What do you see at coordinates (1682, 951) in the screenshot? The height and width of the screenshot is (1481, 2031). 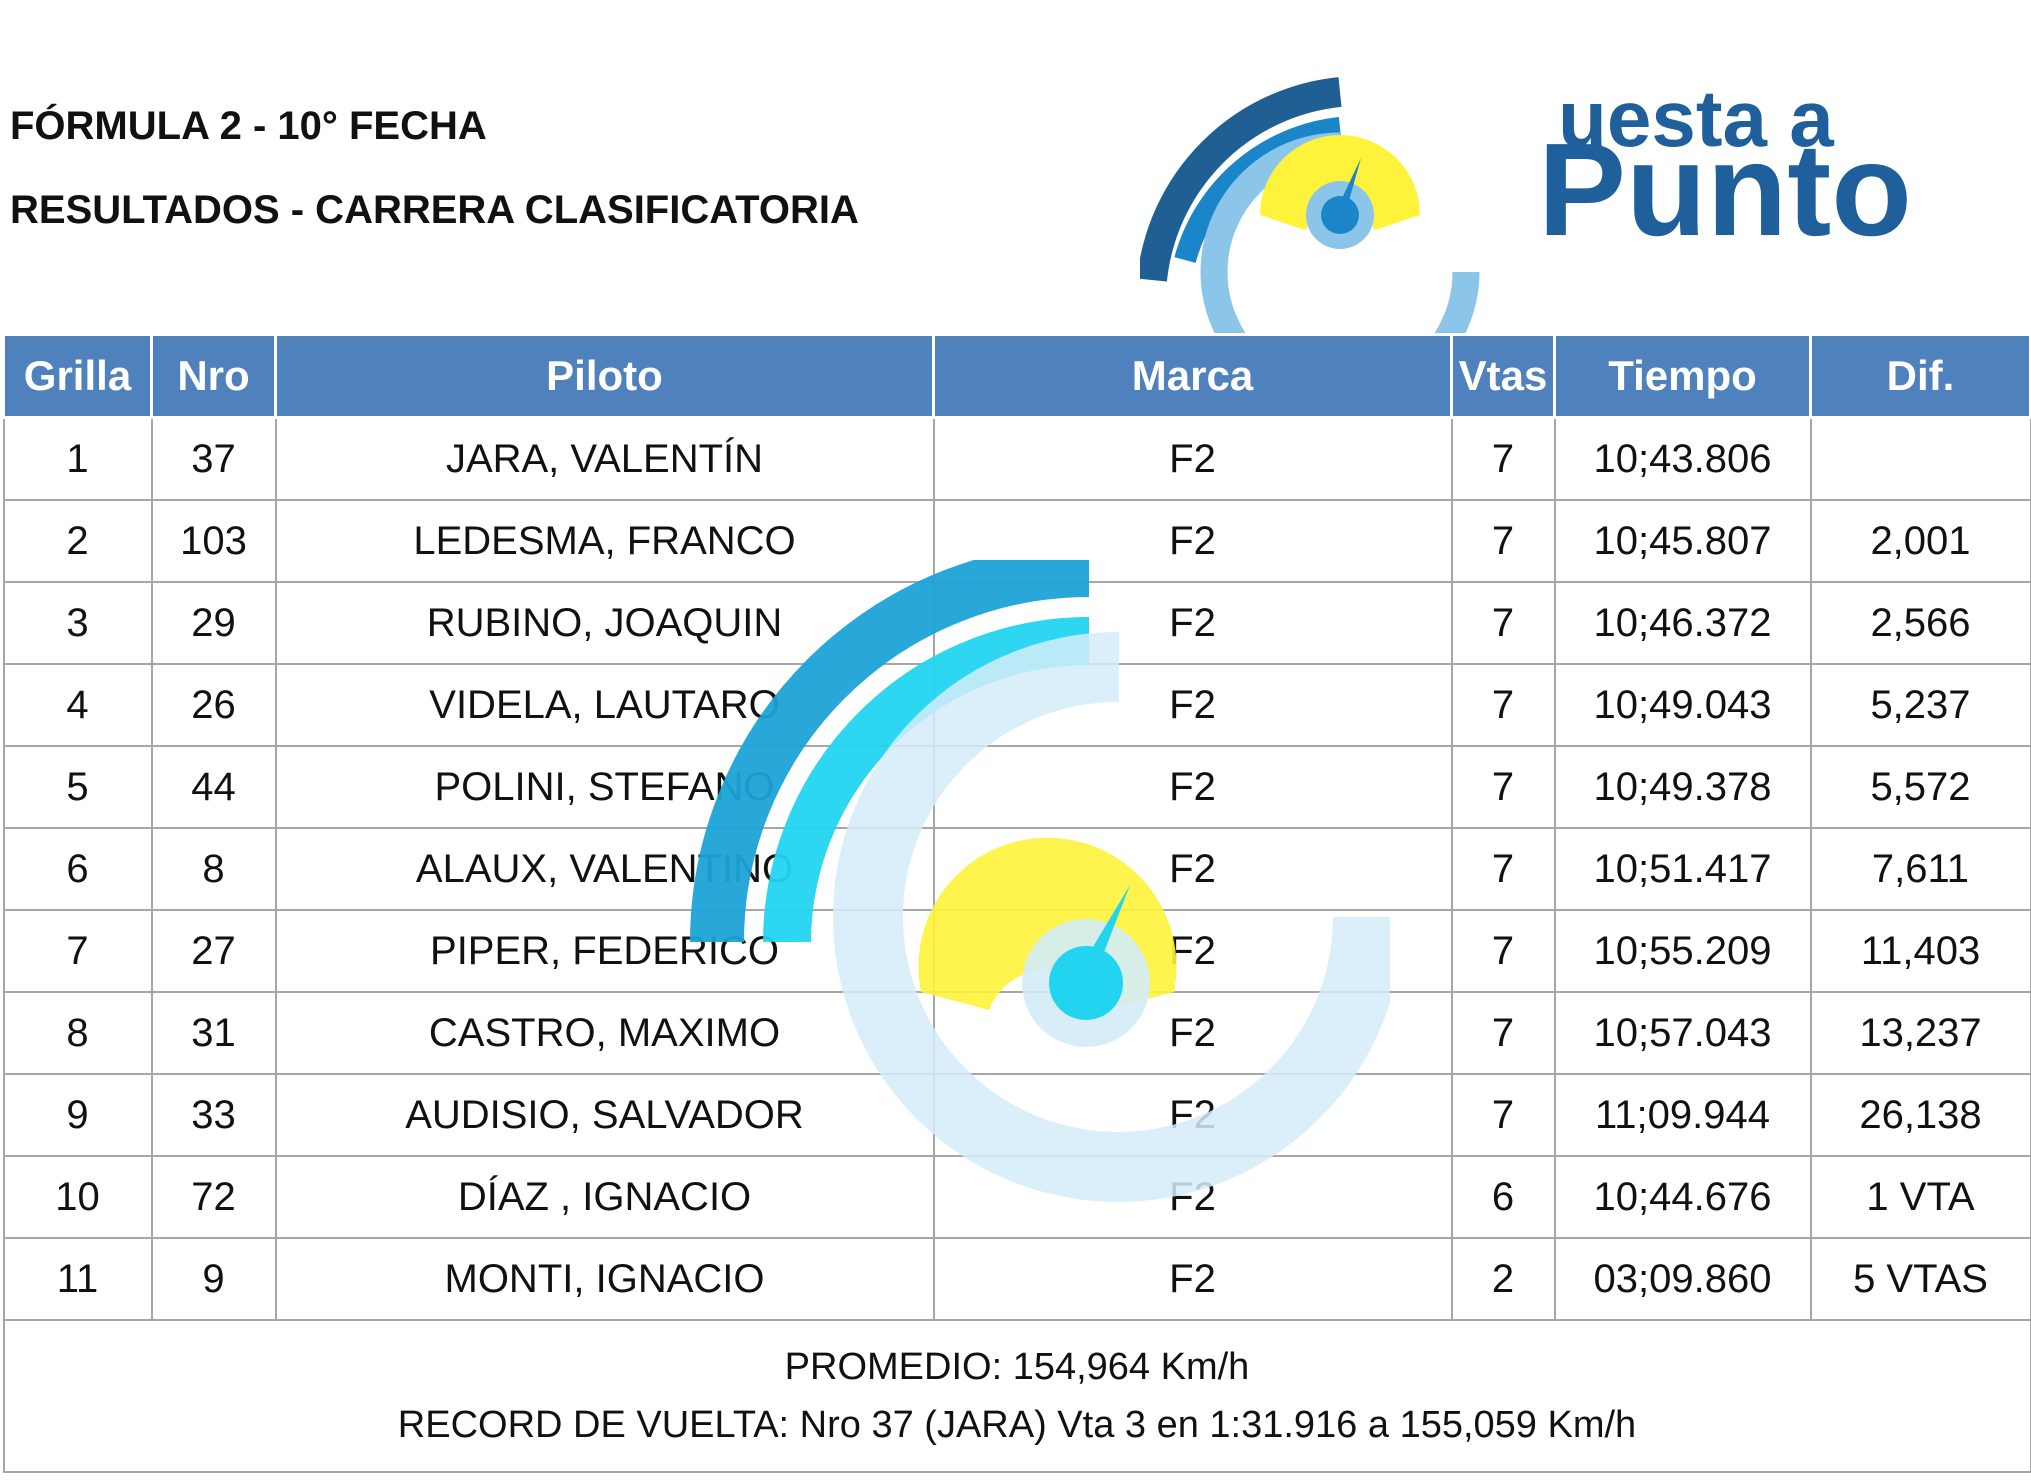 I see `time-cell: 10;55.209` at bounding box center [1682, 951].